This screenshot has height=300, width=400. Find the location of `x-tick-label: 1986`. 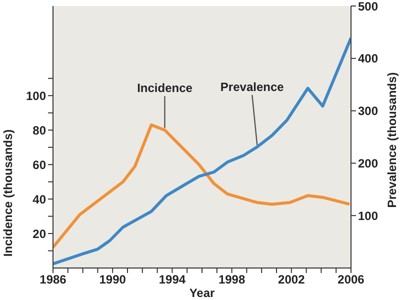

x-tick-label: 1986 is located at coordinates (53, 279).